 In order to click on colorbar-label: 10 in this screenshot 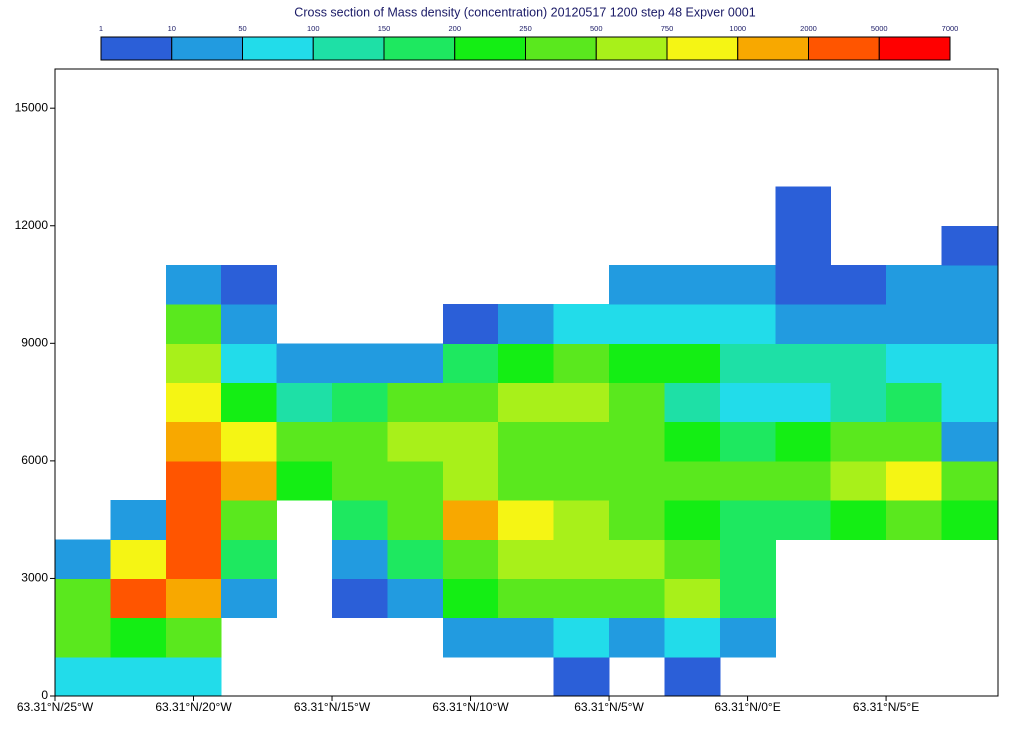, I will do `click(172, 28)`.